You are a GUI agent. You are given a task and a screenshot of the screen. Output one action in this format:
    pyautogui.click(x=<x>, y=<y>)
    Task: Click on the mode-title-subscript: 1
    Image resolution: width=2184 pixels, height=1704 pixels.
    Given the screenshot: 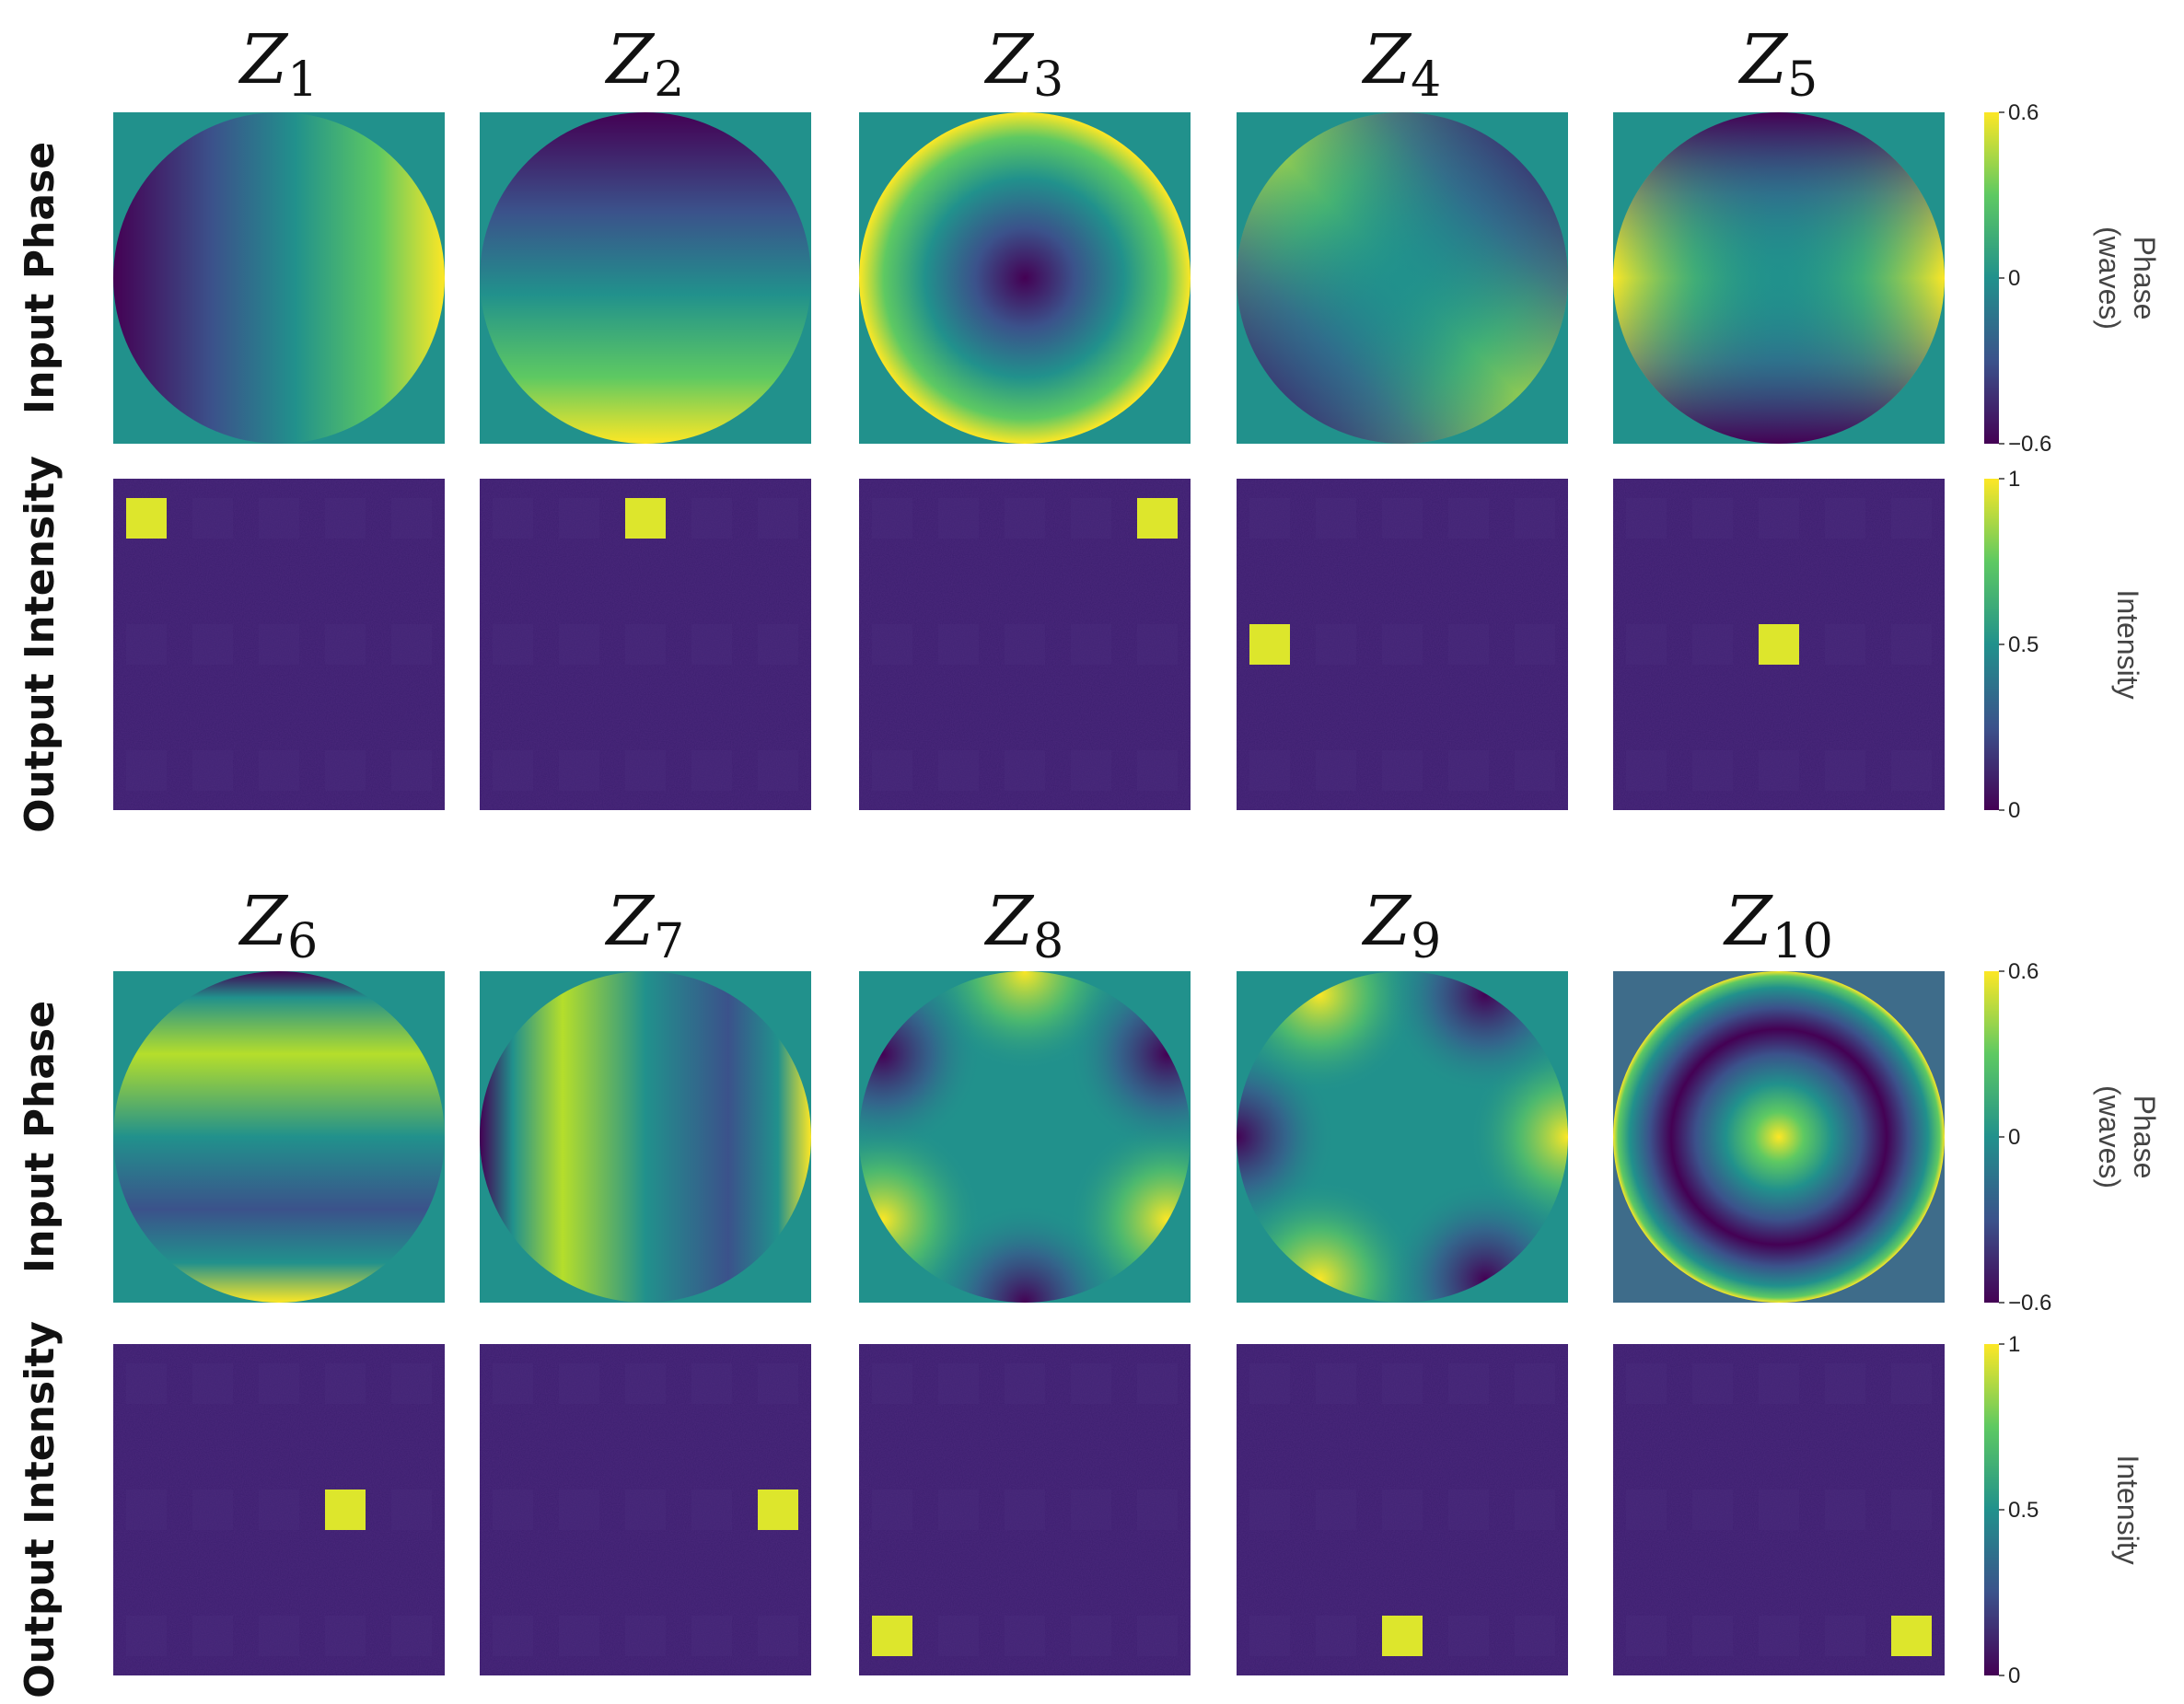 What is the action you would take?
    pyautogui.click(x=302, y=80)
    